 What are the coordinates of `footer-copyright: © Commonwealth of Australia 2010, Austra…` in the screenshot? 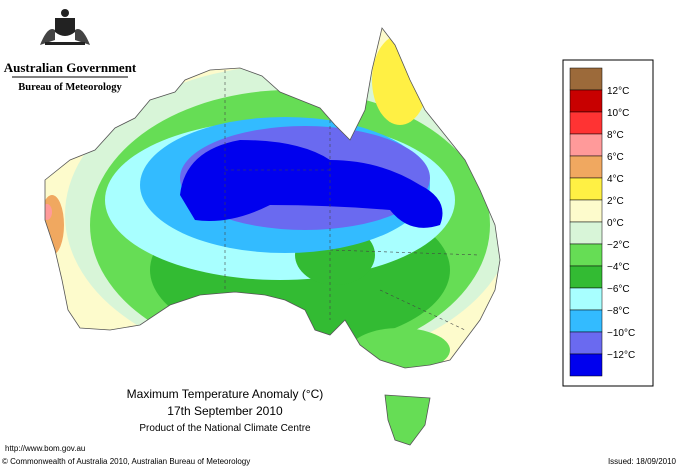 It's located at (126, 461).